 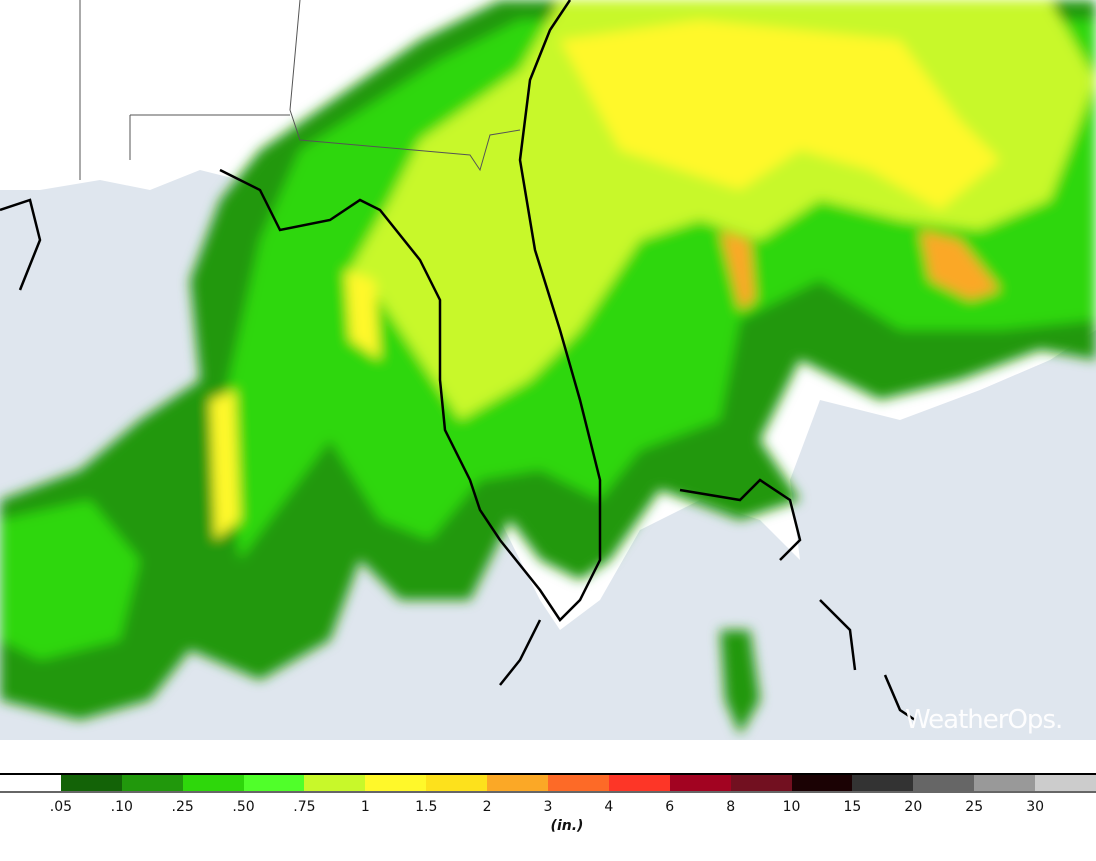 I want to click on legend-tick-label: .25, so click(x=182, y=807).